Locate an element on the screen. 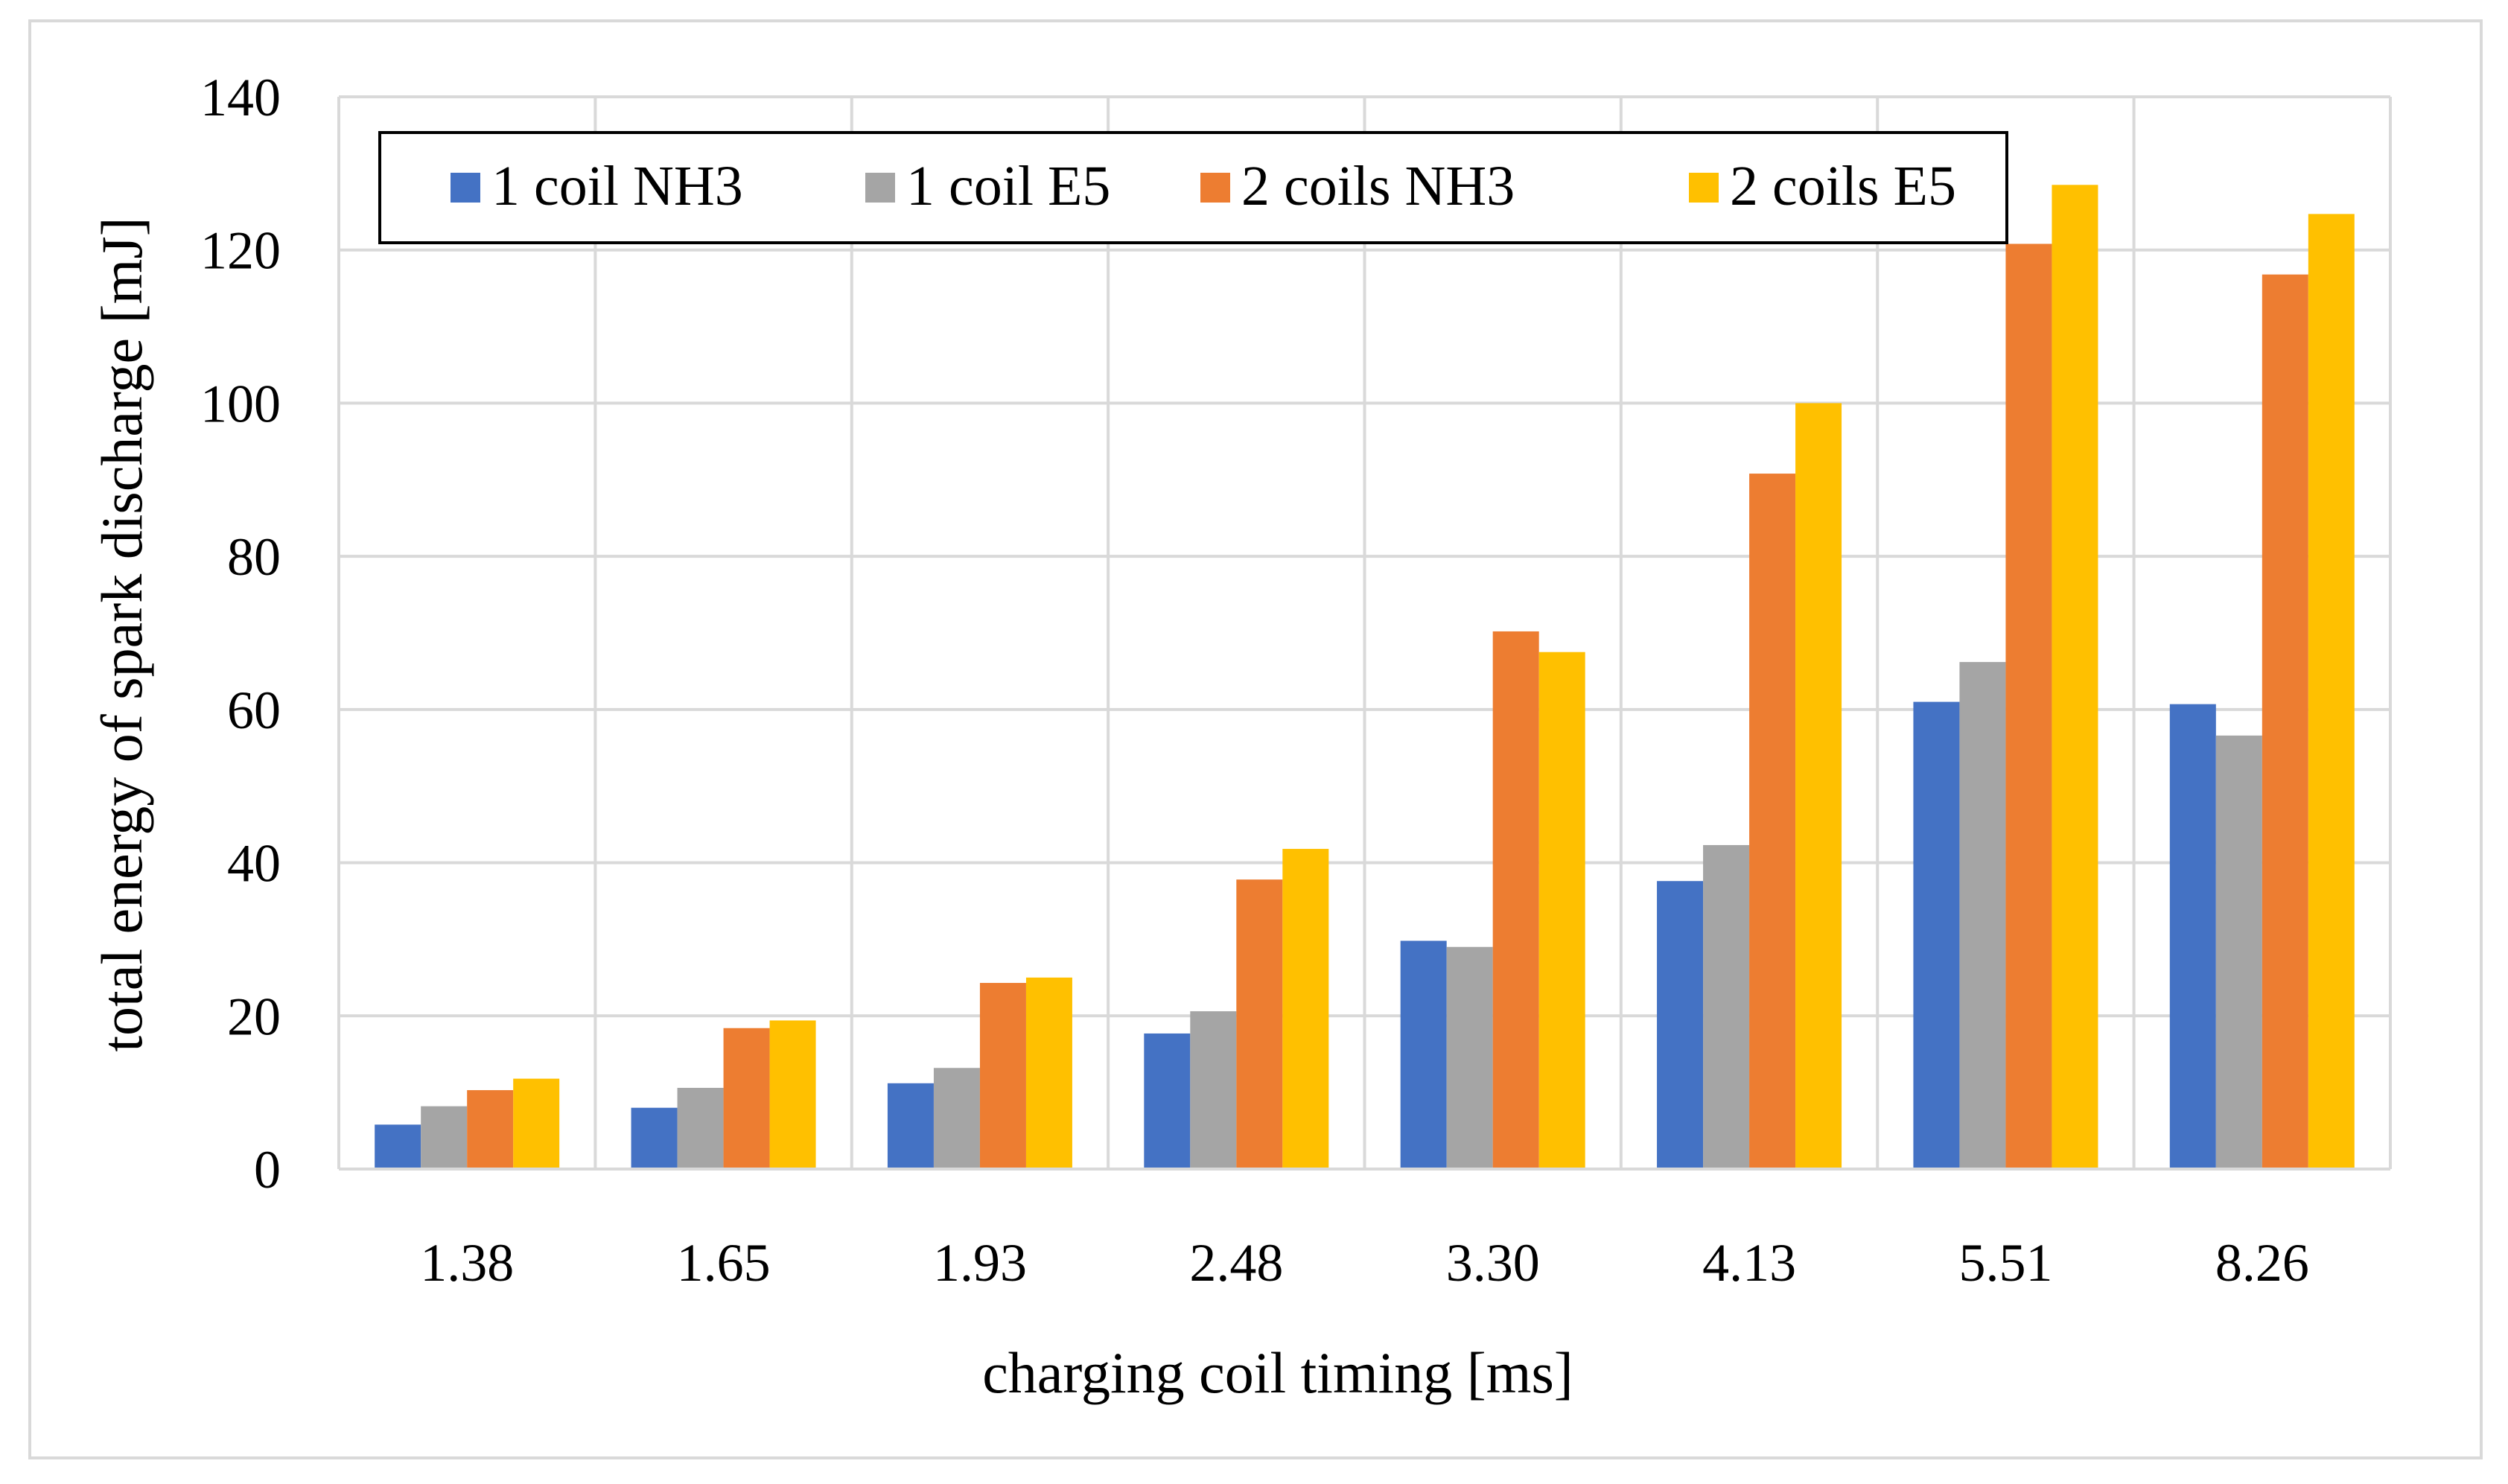  x-tick-labels: 1.38 1.65 1.93 2.48 3.30 4.13 5.51 8.26 is located at coordinates (1364, 1263).